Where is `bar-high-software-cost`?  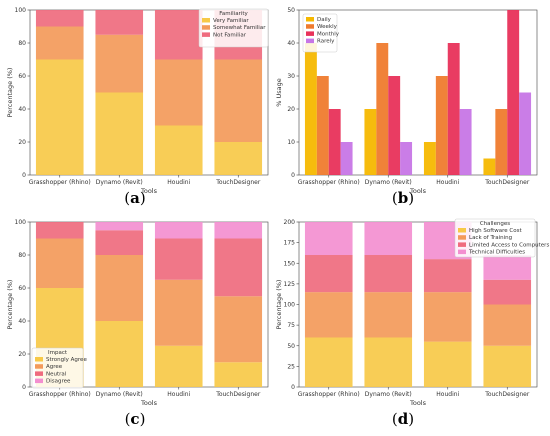 bar-high-software-cost is located at coordinates (328, 362).